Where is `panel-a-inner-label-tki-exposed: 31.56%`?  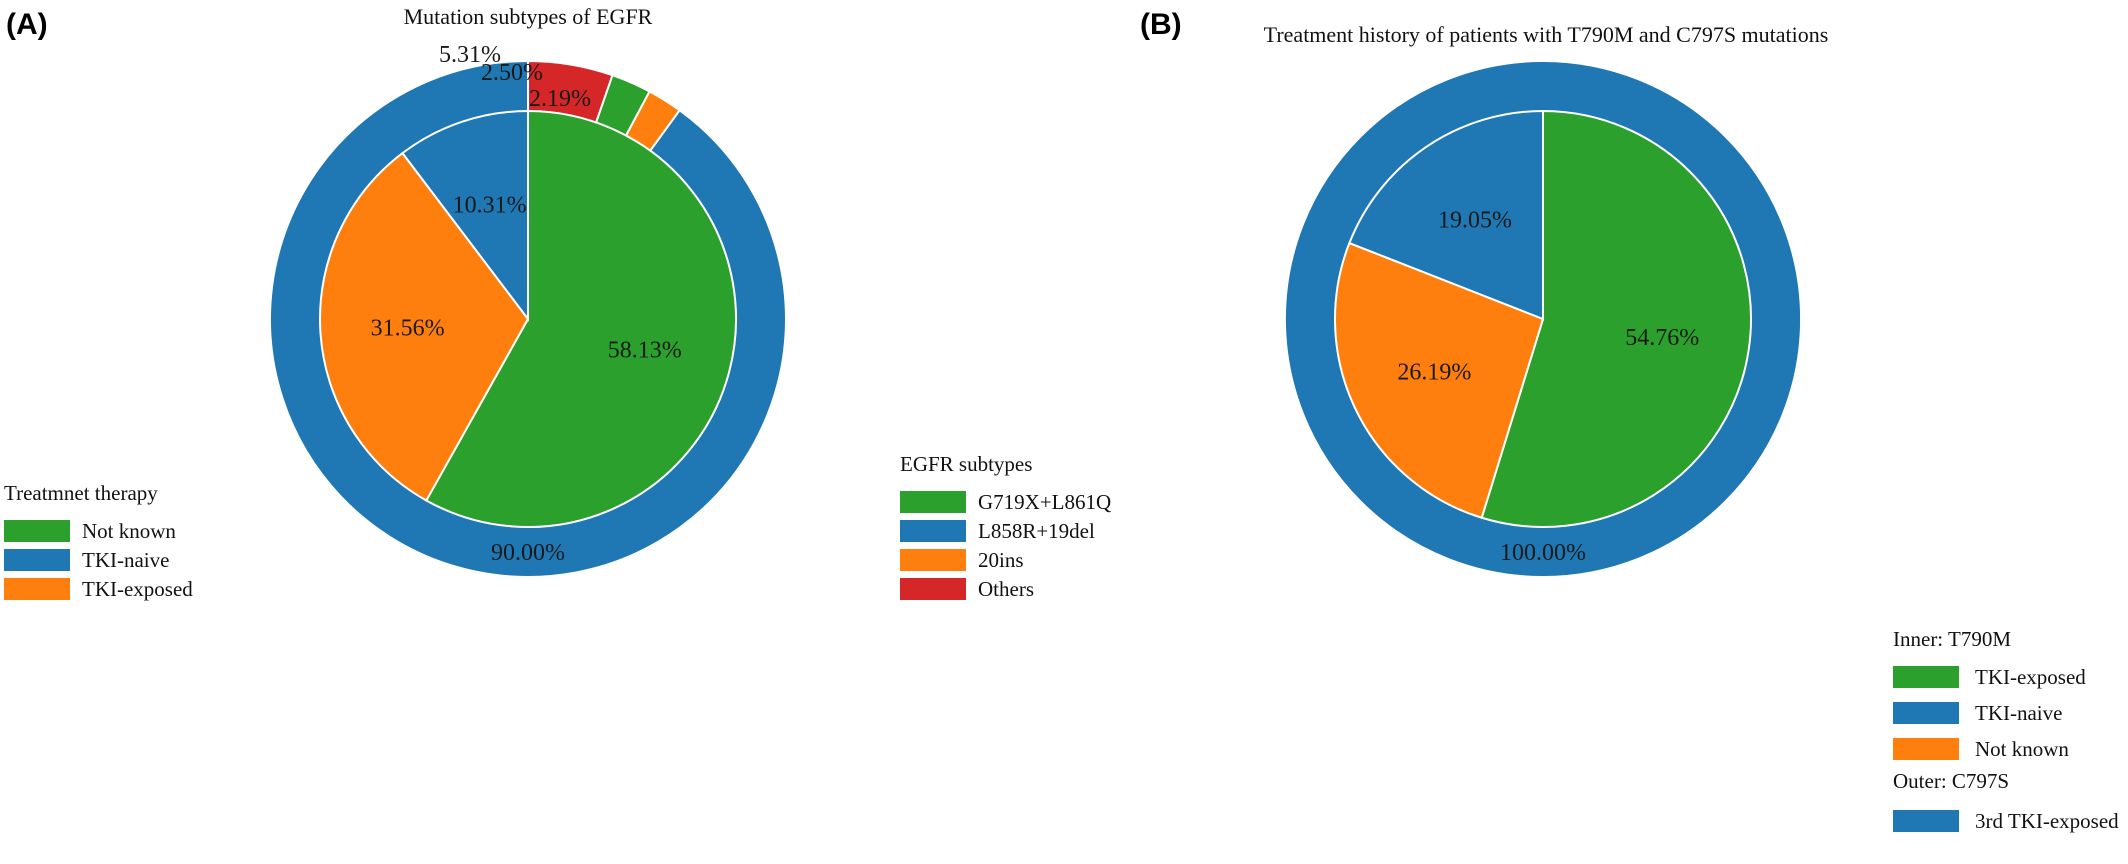
panel-a-inner-label-tki-exposed: 31.56% is located at coordinates (408, 328).